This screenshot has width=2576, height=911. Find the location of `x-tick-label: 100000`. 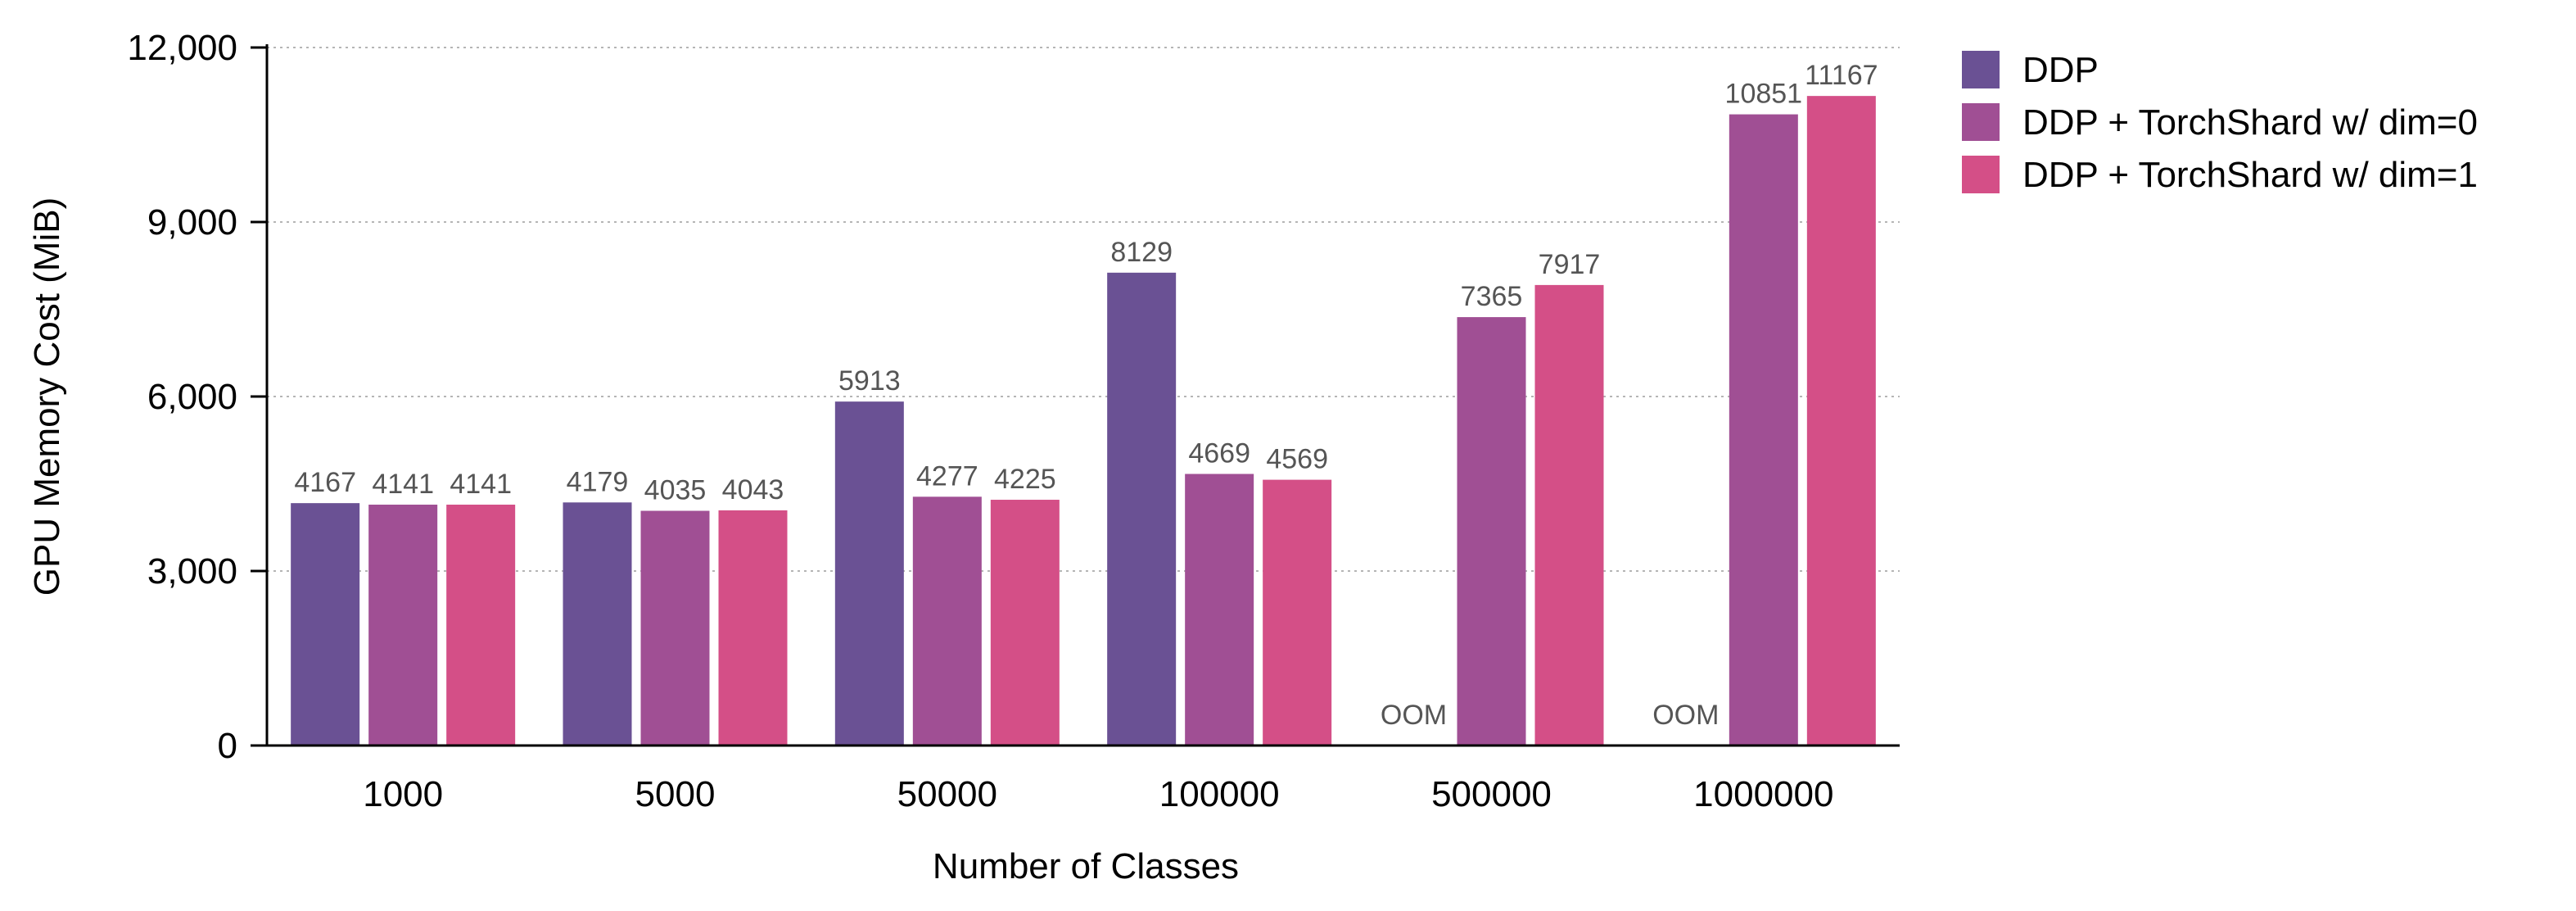

x-tick-label: 100000 is located at coordinates (1219, 794).